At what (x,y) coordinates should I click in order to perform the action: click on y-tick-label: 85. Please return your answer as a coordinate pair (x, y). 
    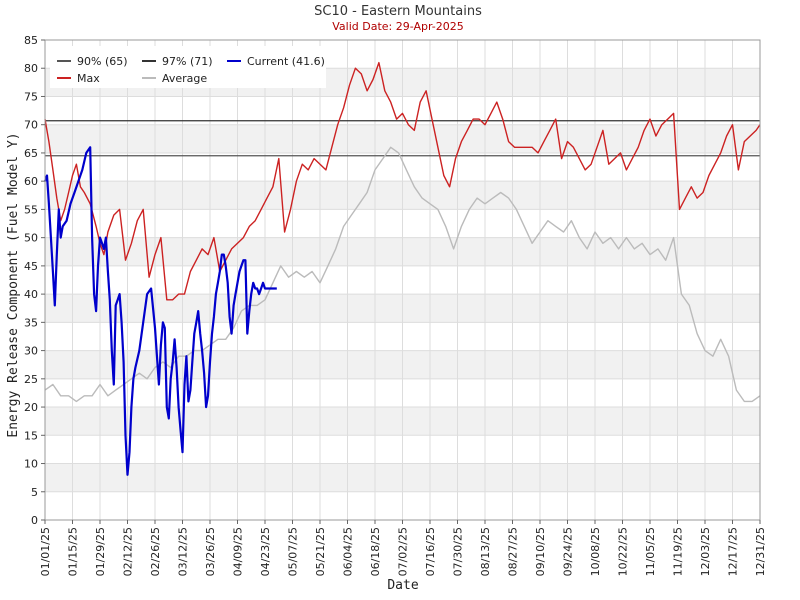
    Looking at the image, I should click on (31, 40).